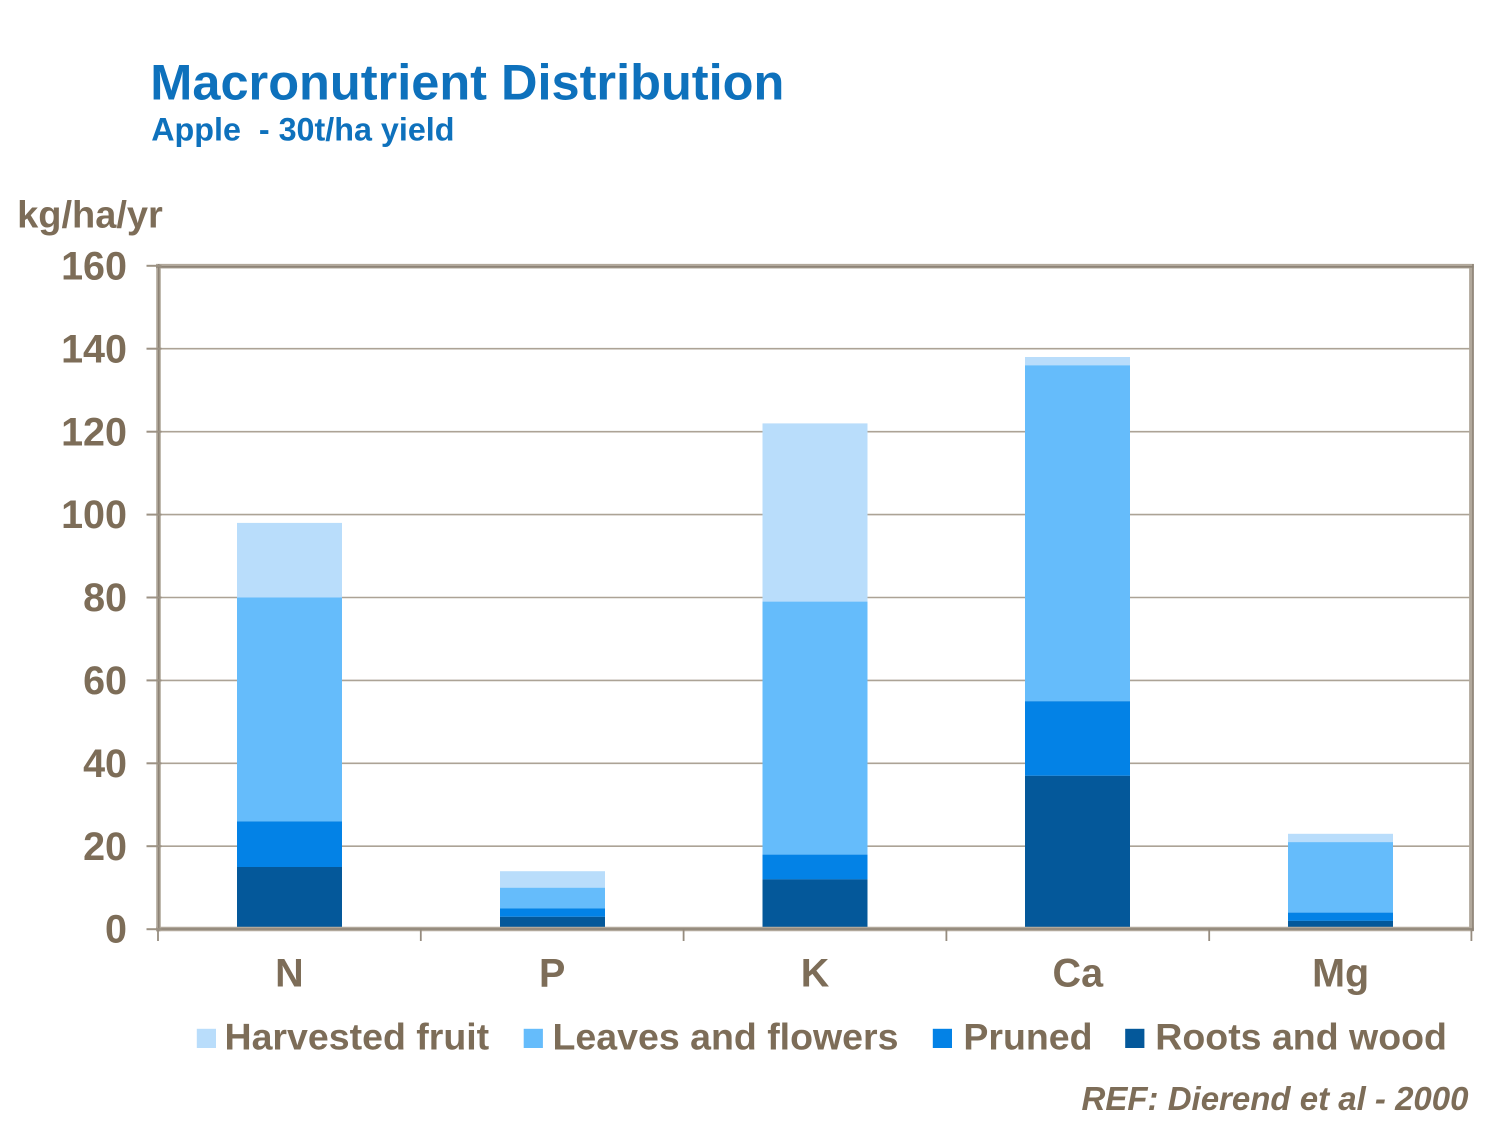 The image size is (1500, 1125). Describe the element at coordinates (94, 349) in the screenshot. I see `svg-text: 140` at that location.